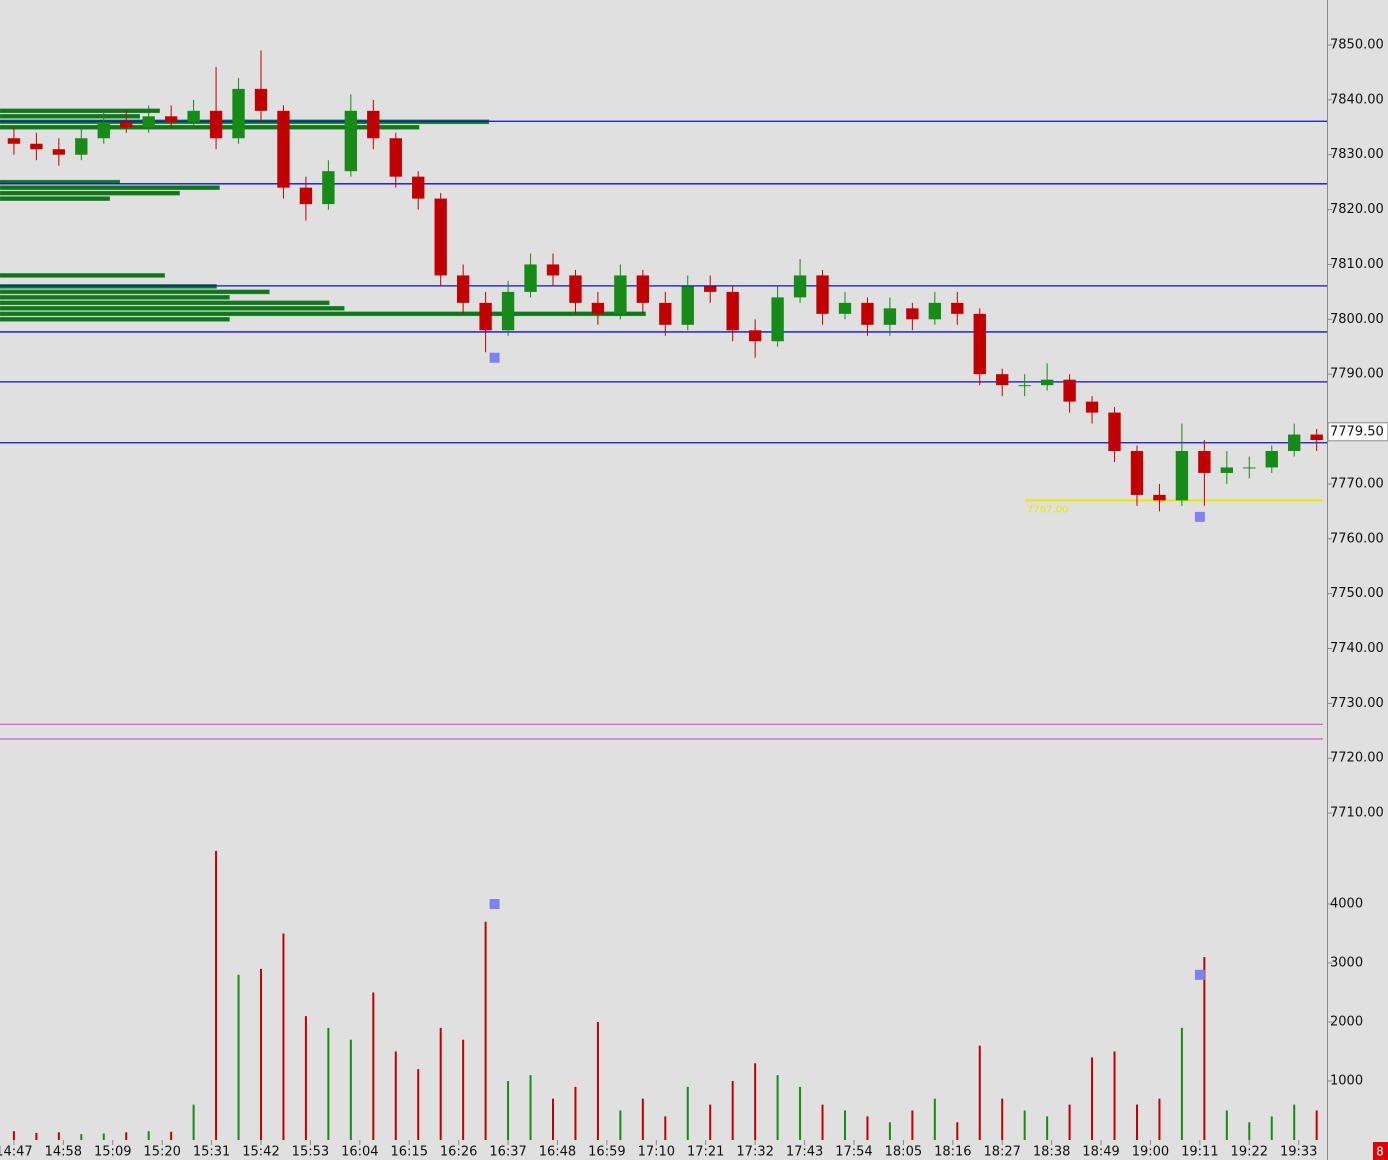 Image resolution: width=1388 pixels, height=1160 pixels. What do you see at coordinates (952, 1152) in the screenshot?
I see `x-tick-label: 18:16` at bounding box center [952, 1152].